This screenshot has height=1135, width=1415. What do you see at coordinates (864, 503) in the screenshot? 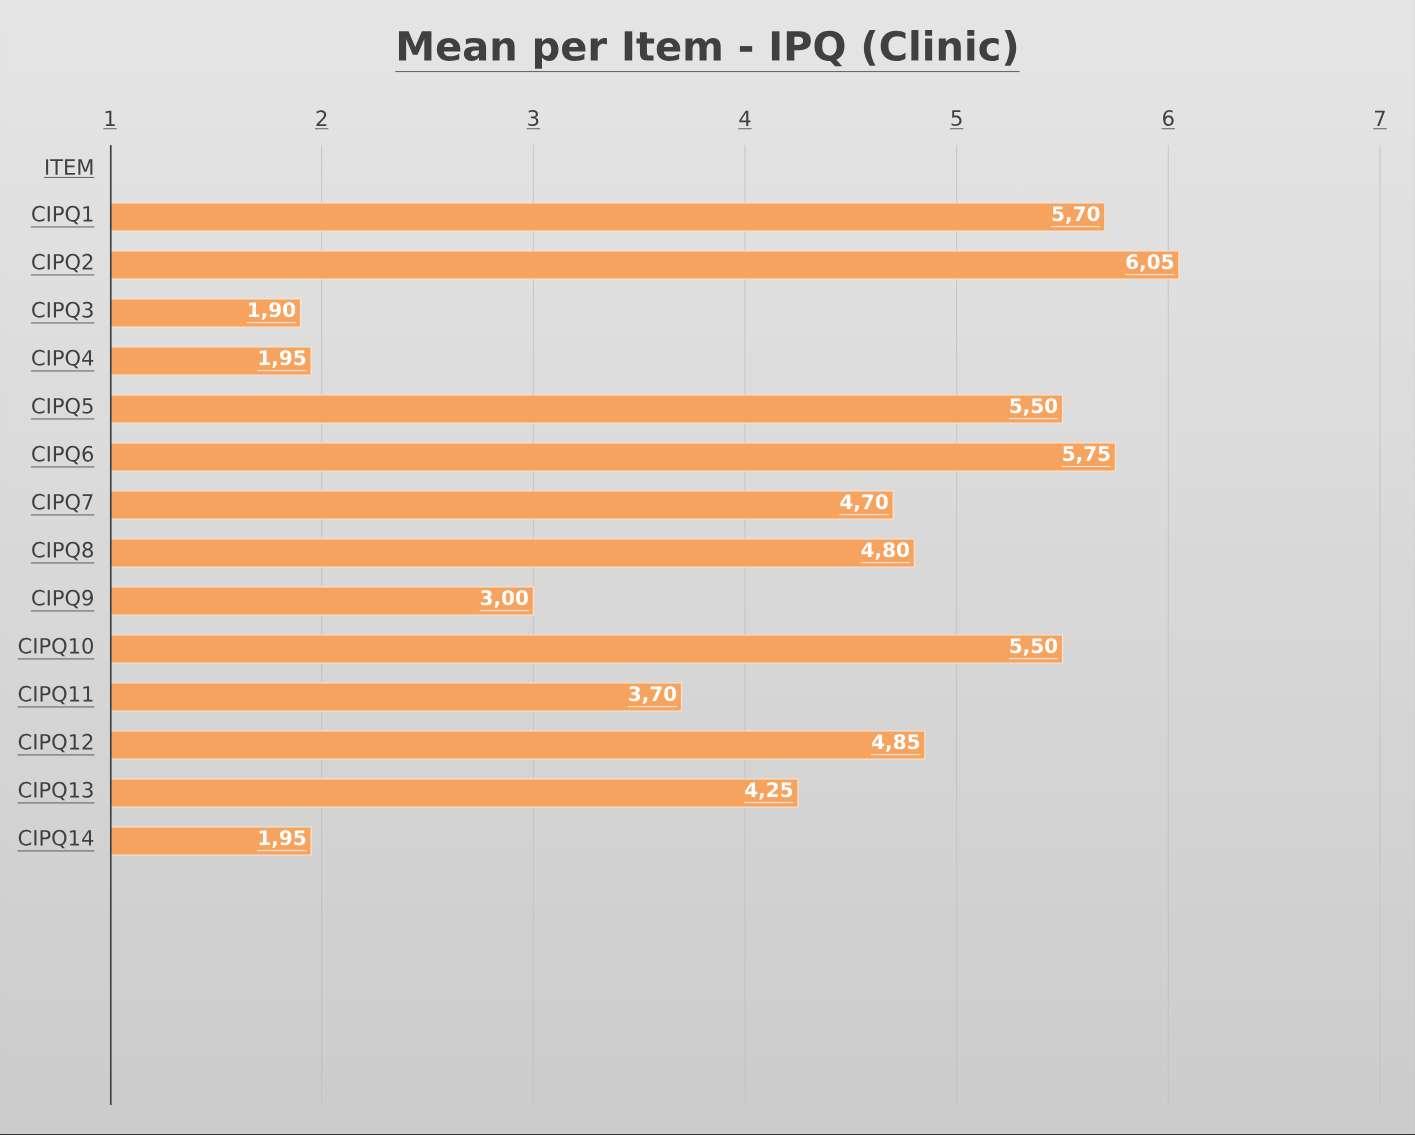
I see `data-label: 4,70` at bounding box center [864, 503].